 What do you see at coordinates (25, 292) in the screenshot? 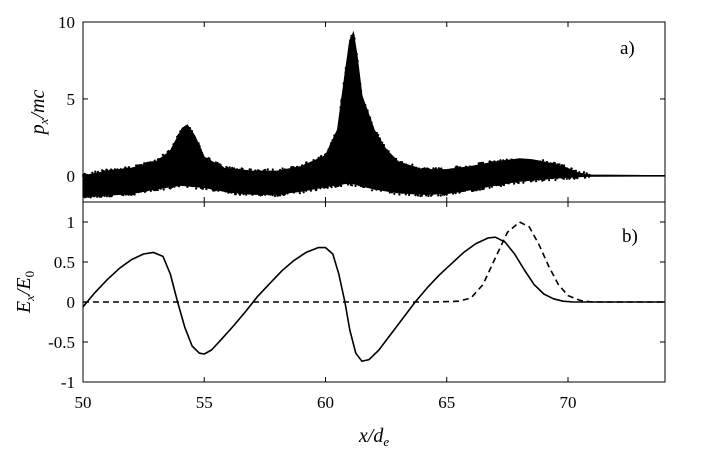
I see `panel-b-y-axis-label: Ex/E0` at bounding box center [25, 292].